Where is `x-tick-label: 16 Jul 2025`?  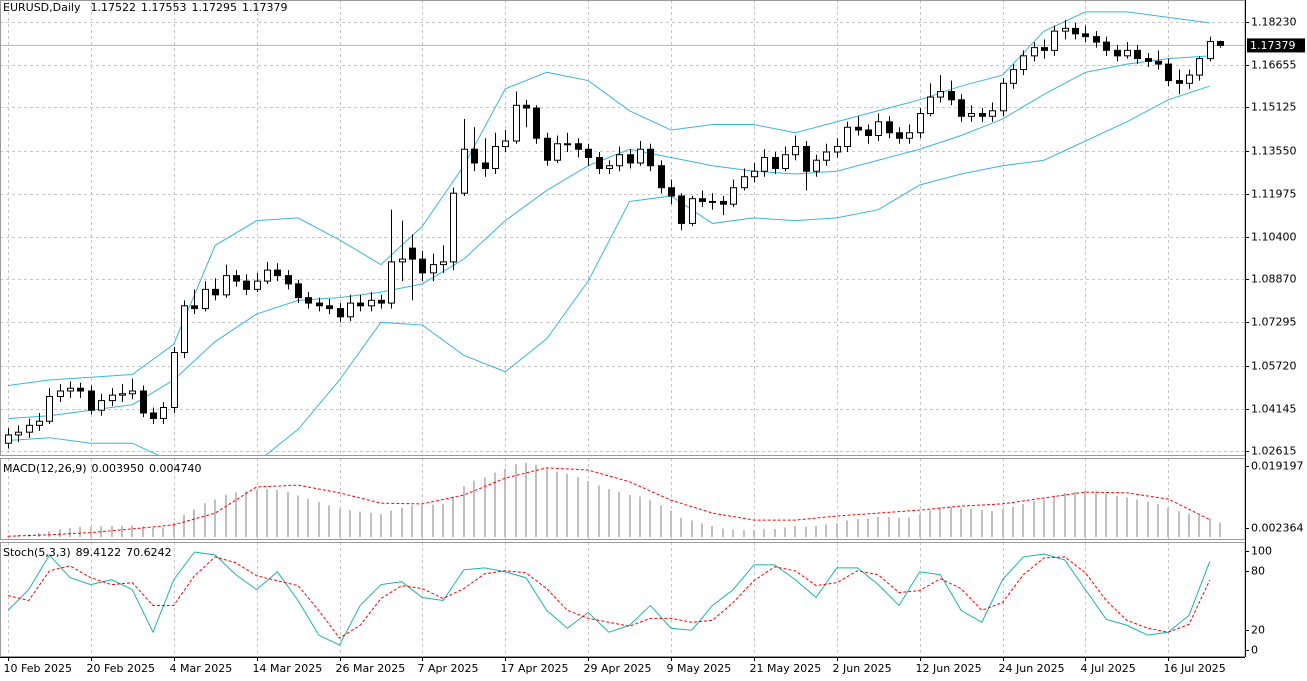 x-tick-label: 16 Jul 2025 is located at coordinates (1195, 668).